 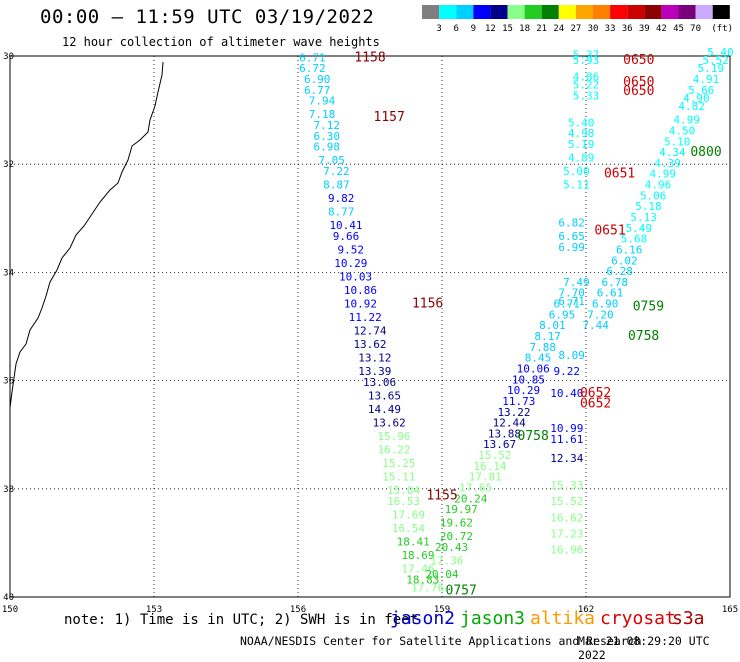 I want to click on wave-height-value: 18.41, so click(x=413, y=542).